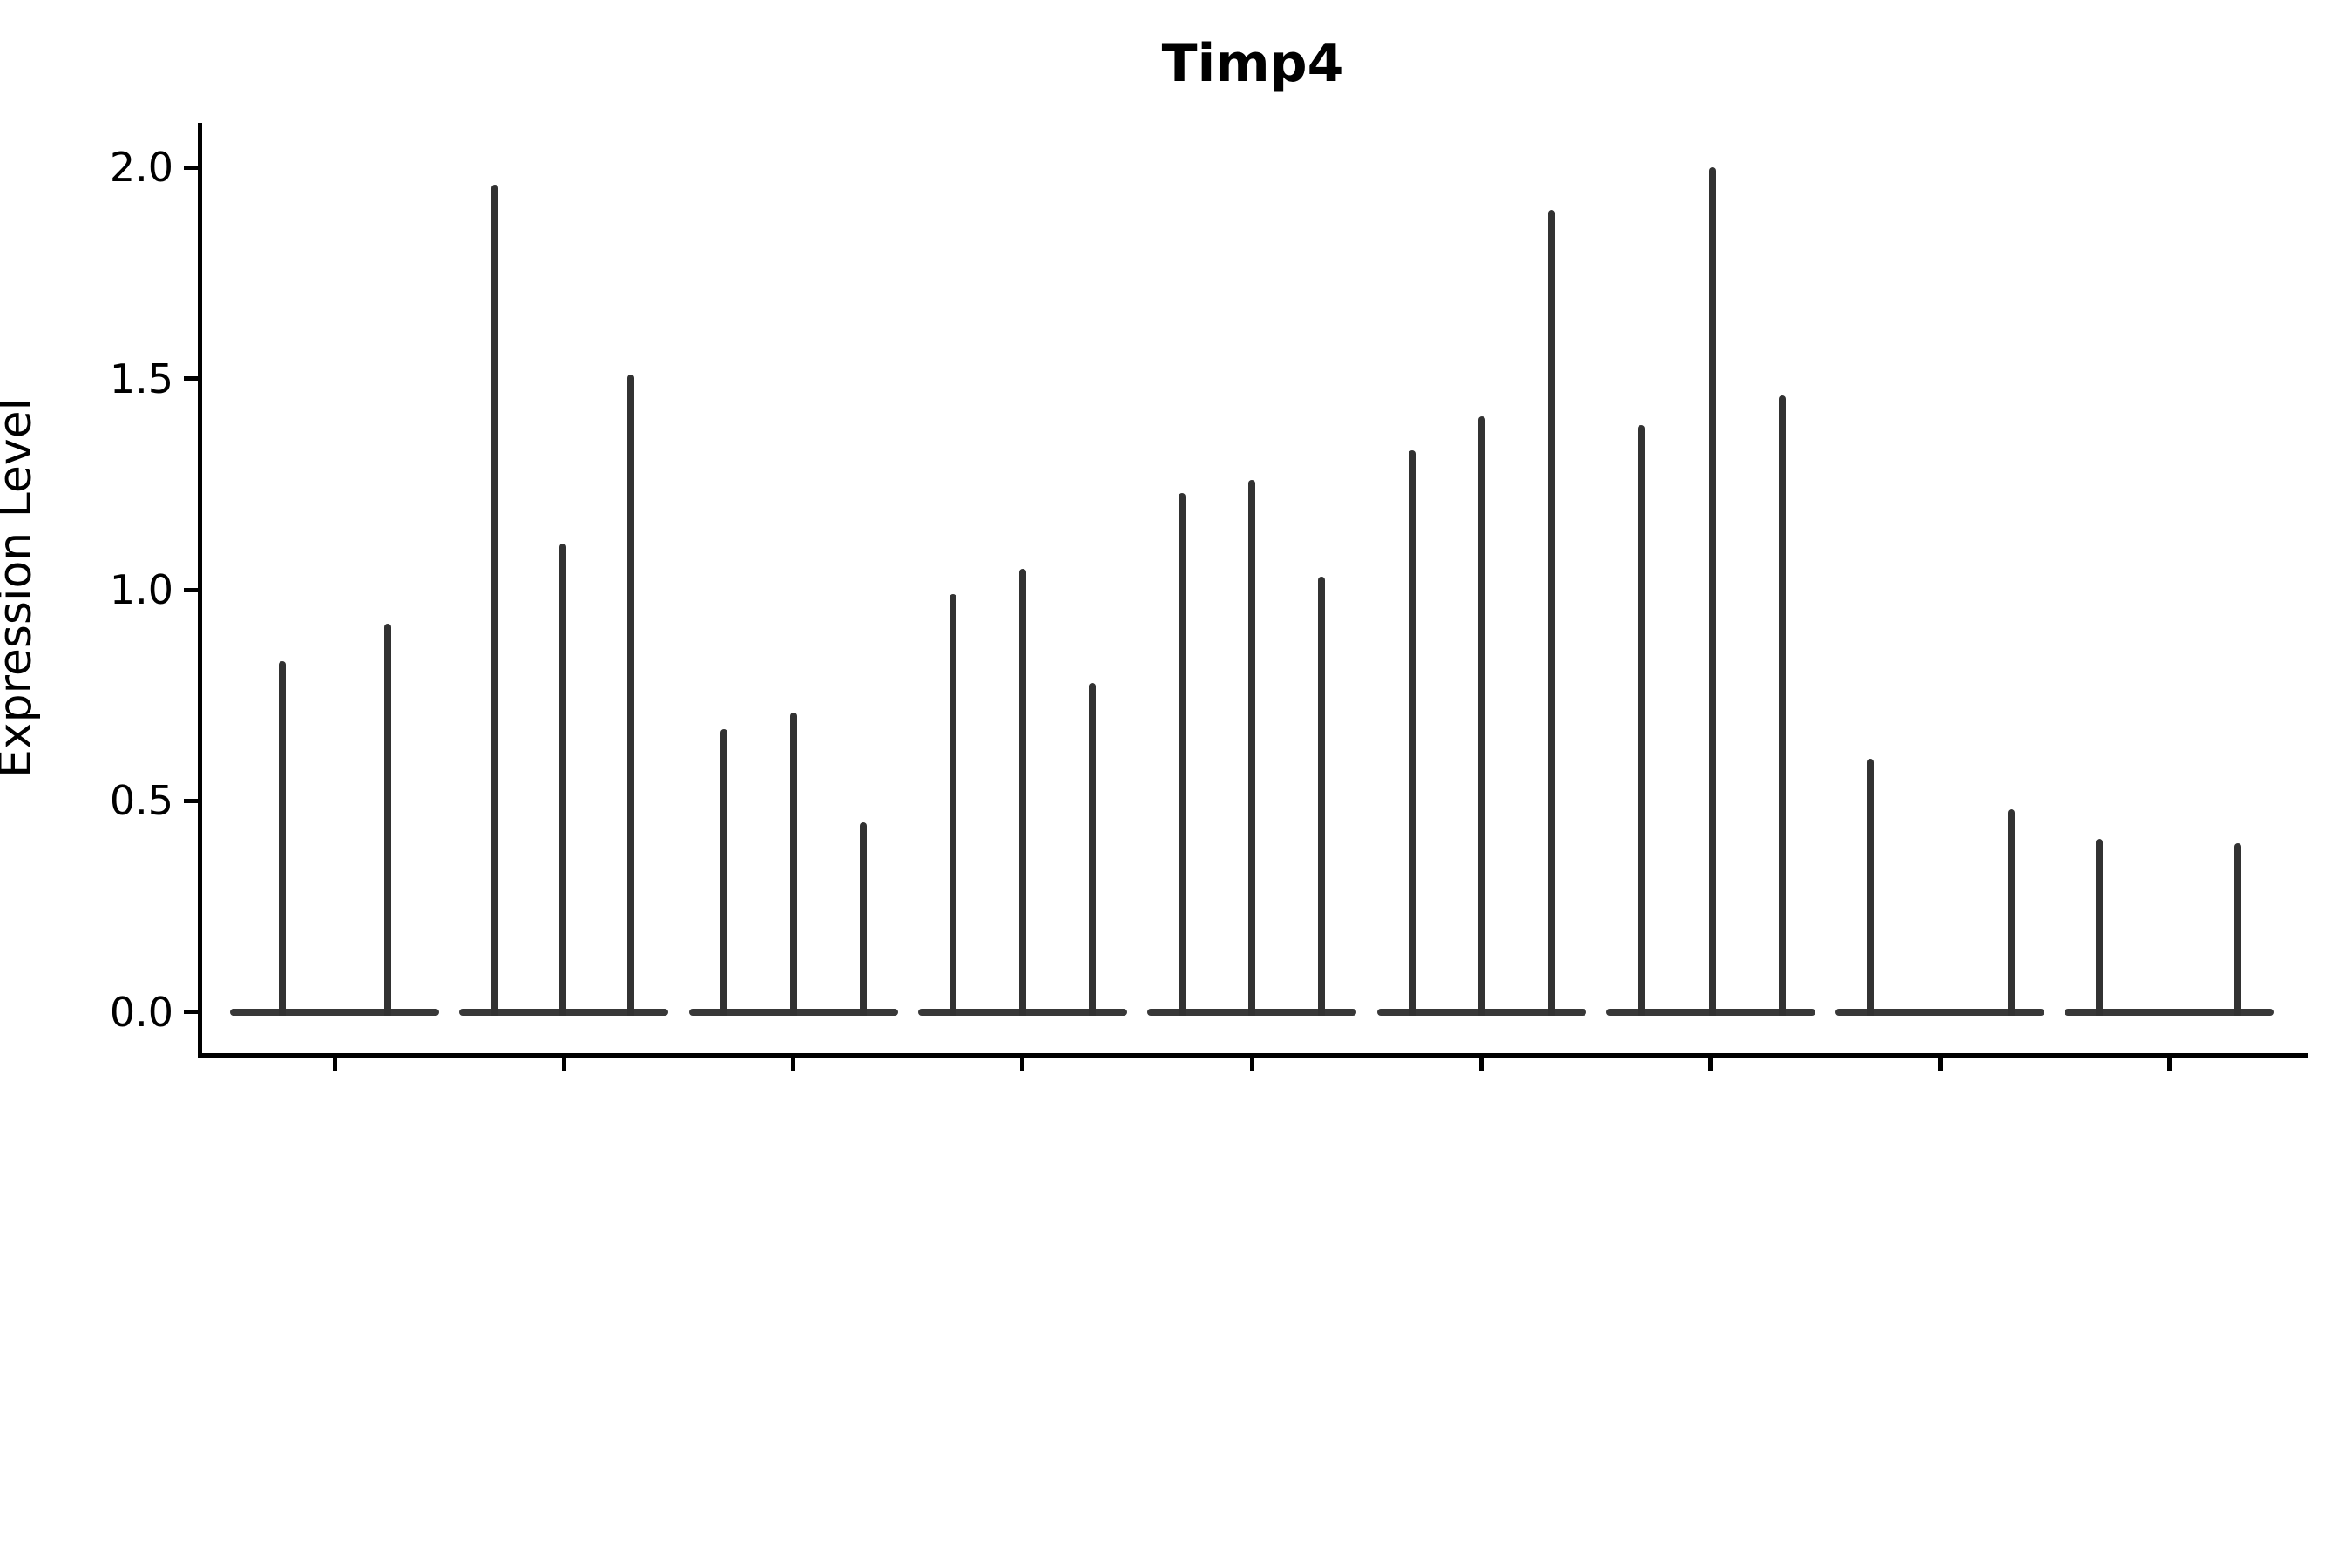 The height and width of the screenshot is (1568, 2352). Describe the element at coordinates (1252, 64) in the screenshot. I see `chart-title: Timp4` at that location.